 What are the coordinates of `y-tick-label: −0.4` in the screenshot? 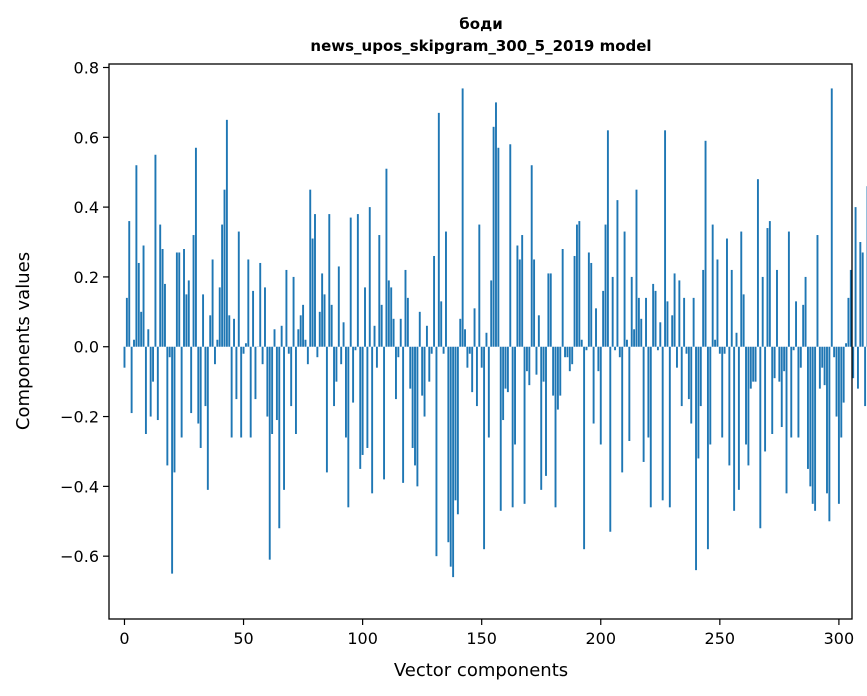 It's located at (79, 486).